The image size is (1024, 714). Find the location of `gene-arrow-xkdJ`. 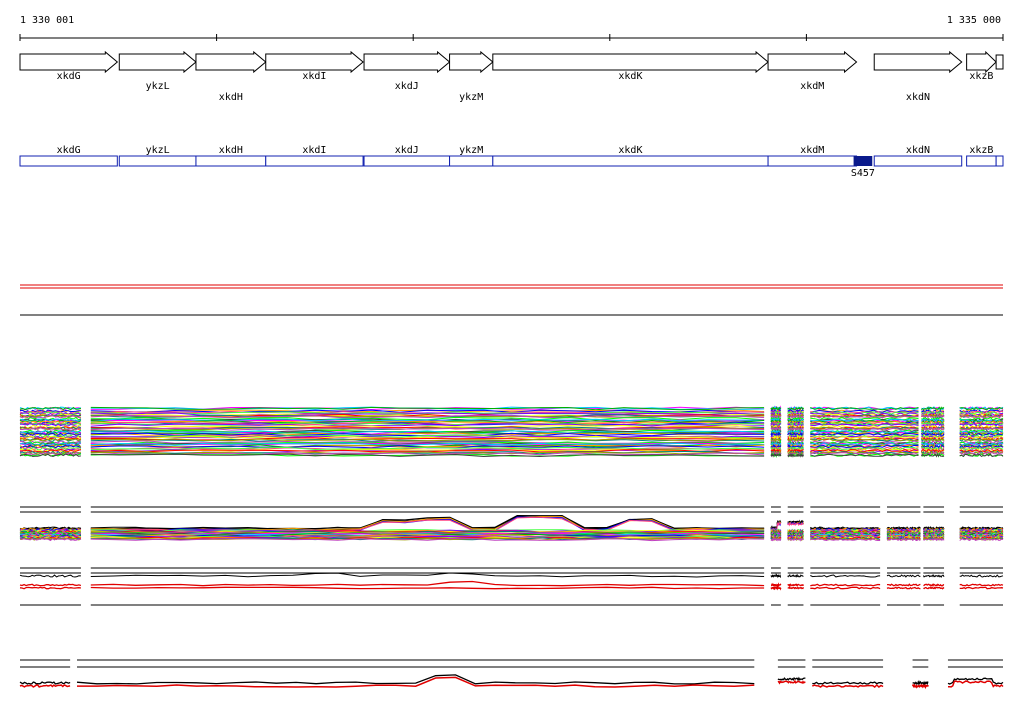

gene-arrow-xkdJ is located at coordinates (407, 62).